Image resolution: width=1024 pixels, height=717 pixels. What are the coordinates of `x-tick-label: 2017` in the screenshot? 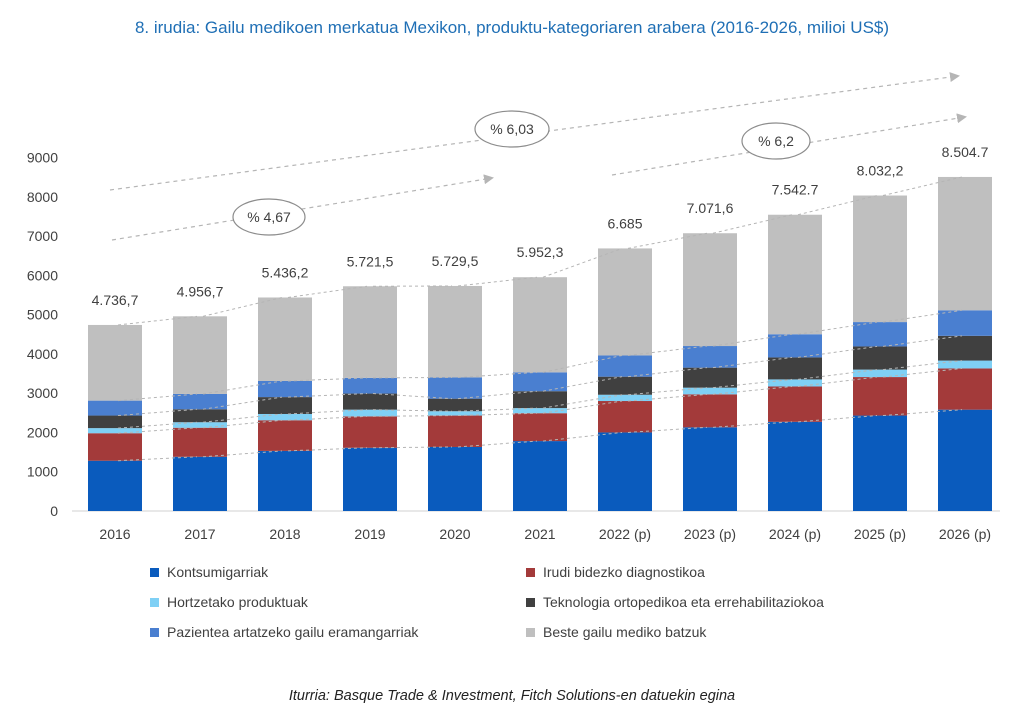 It's located at (199, 534).